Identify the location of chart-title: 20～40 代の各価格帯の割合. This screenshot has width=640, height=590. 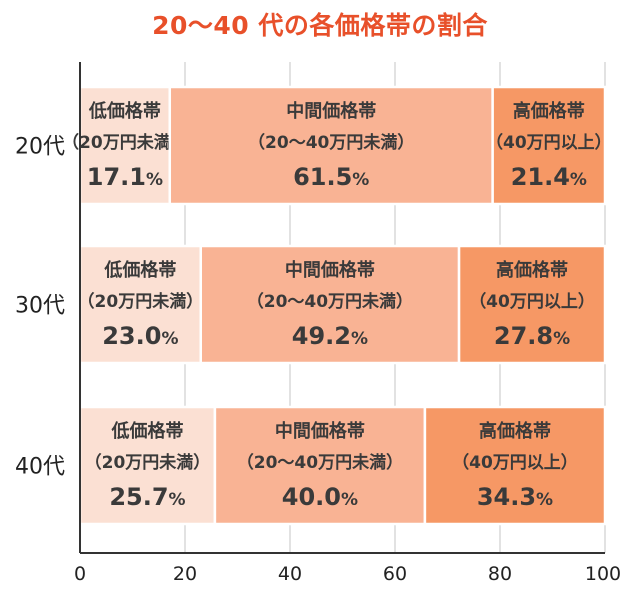
(320, 25).